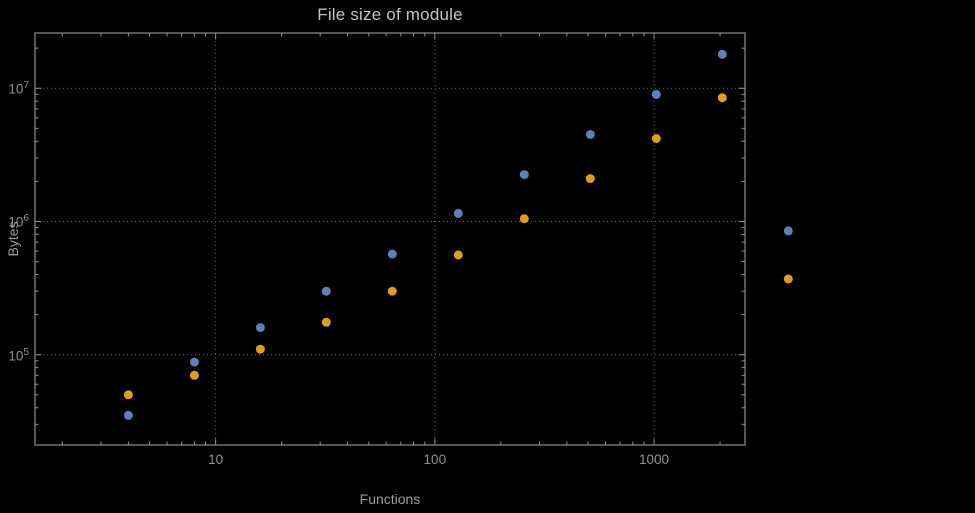 Image resolution: width=975 pixels, height=513 pixels. Describe the element at coordinates (18, 88) in the screenshot. I see `y-tick-label: 10⁷` at that location.